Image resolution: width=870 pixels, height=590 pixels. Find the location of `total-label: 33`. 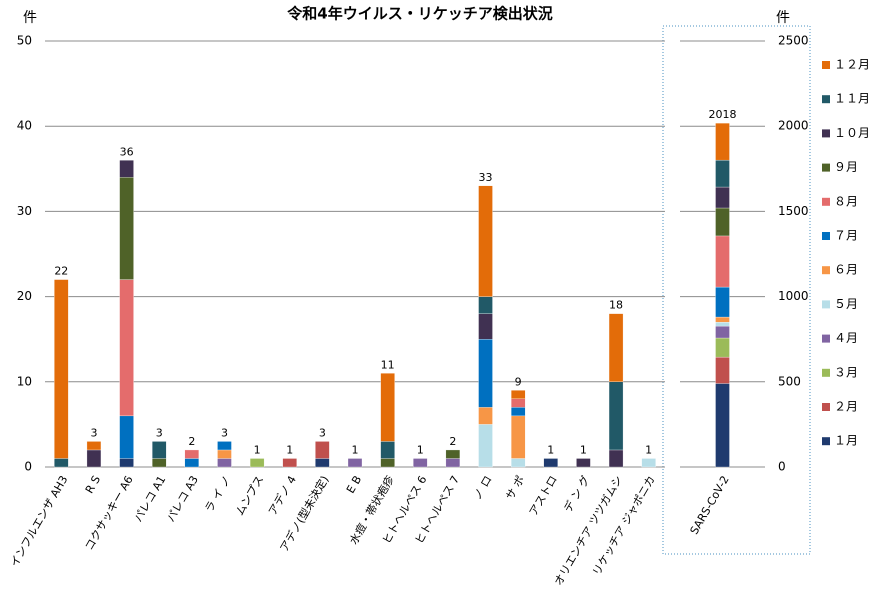

total-label: 33 is located at coordinates (486, 177).